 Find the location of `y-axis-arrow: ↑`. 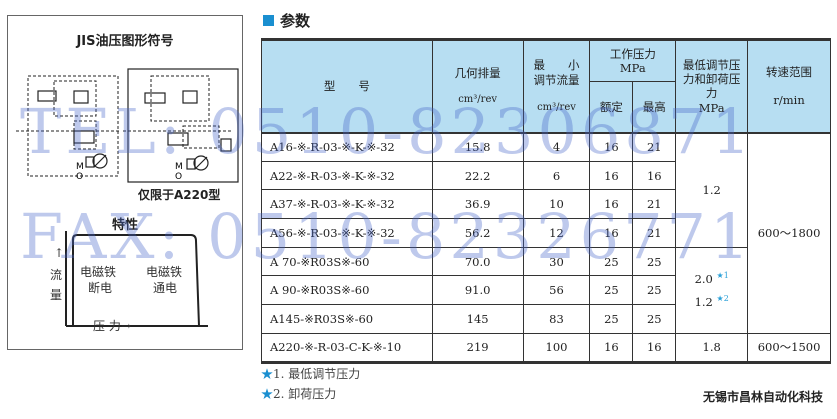

y-axis-arrow: ↑ is located at coordinates (59, 253).